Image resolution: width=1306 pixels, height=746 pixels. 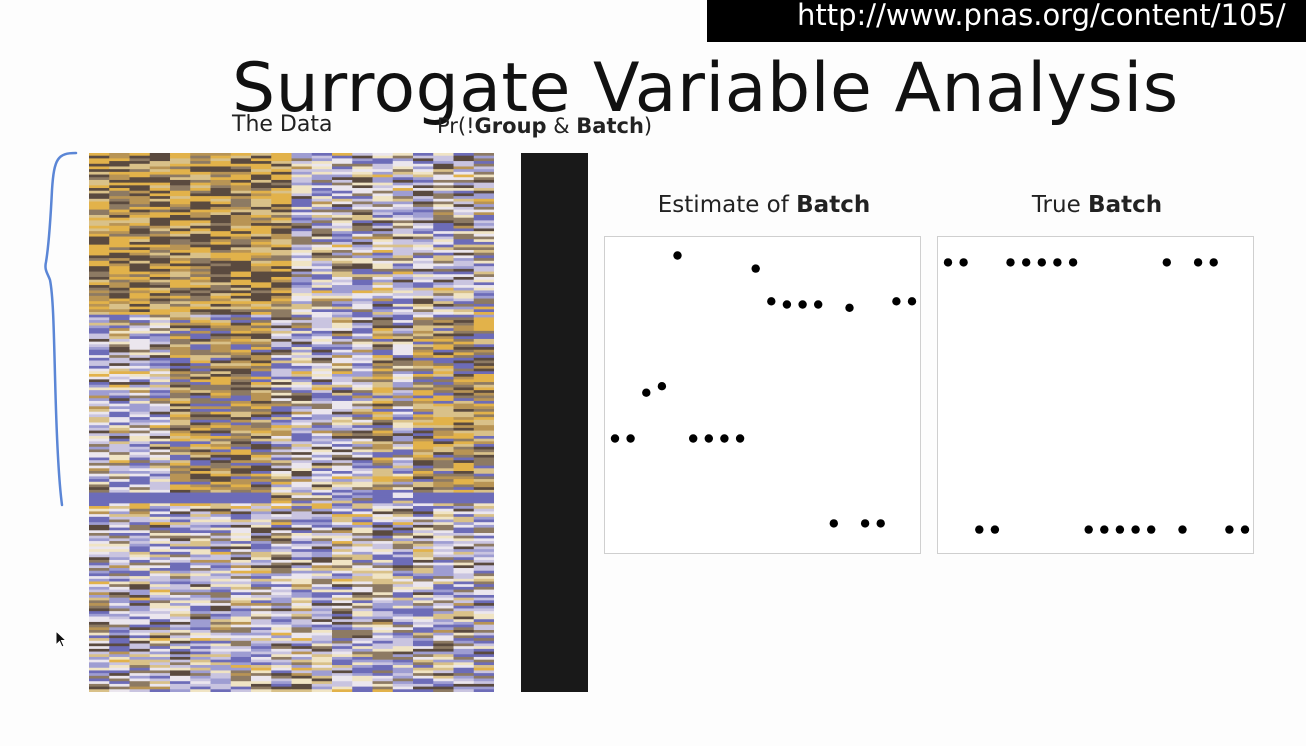 What do you see at coordinates (61, 639) in the screenshot?
I see `mouse-pointer-icon` at bounding box center [61, 639].